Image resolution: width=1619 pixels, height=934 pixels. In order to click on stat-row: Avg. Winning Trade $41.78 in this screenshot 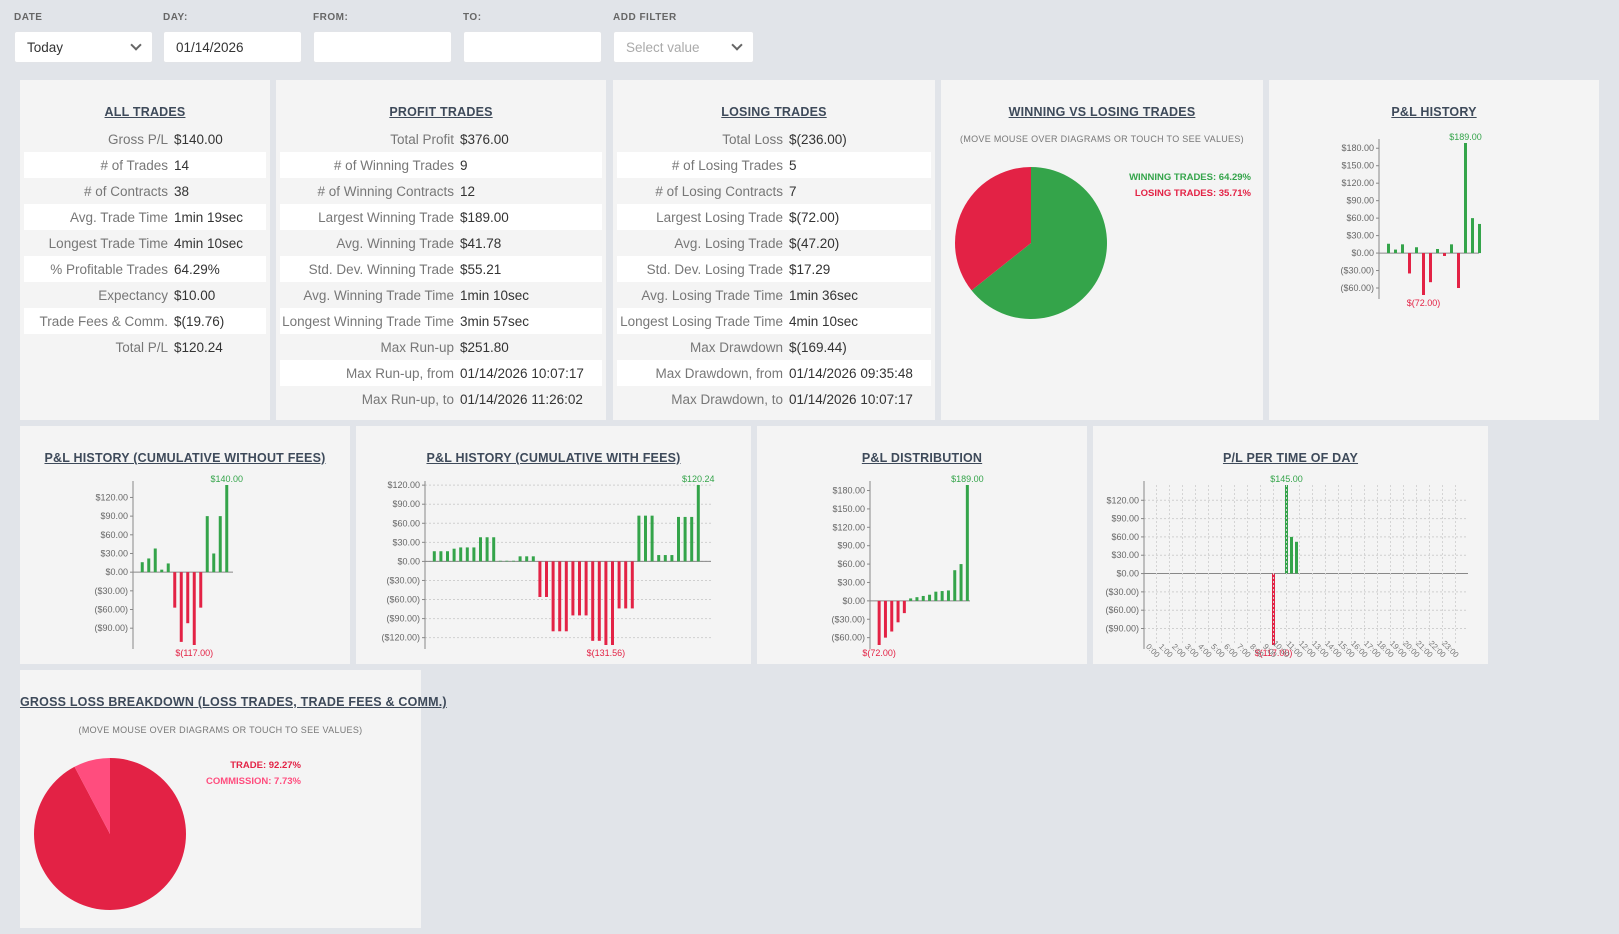, I will do `click(441, 243)`.